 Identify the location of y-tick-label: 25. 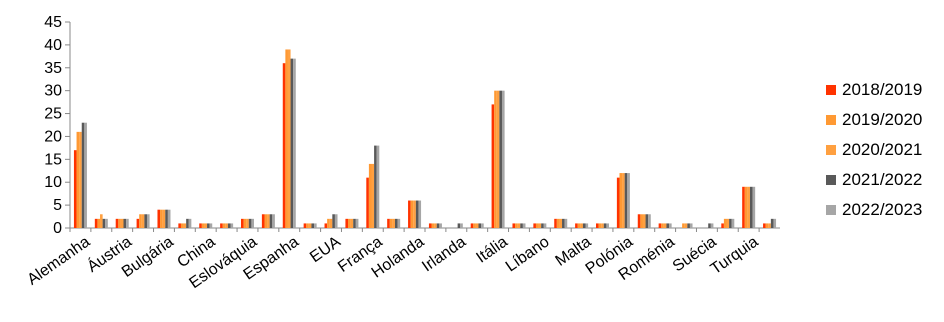
(53, 114).